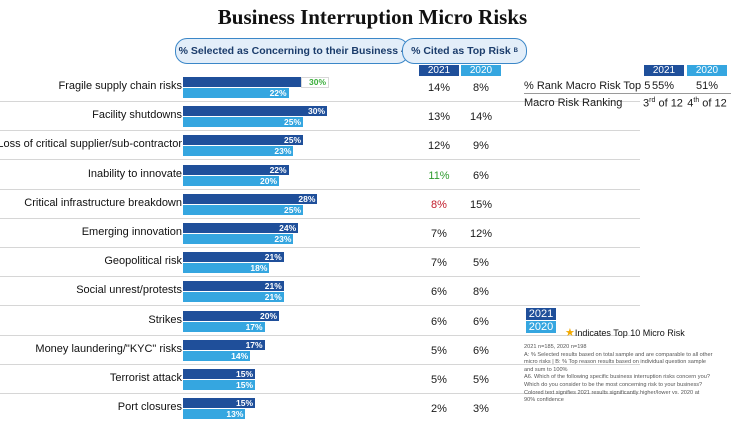 This screenshot has width=745, height=442. What do you see at coordinates (573, 103) in the screenshot?
I see `macro-risk-ranking-label: Macro Risk Ranking` at bounding box center [573, 103].